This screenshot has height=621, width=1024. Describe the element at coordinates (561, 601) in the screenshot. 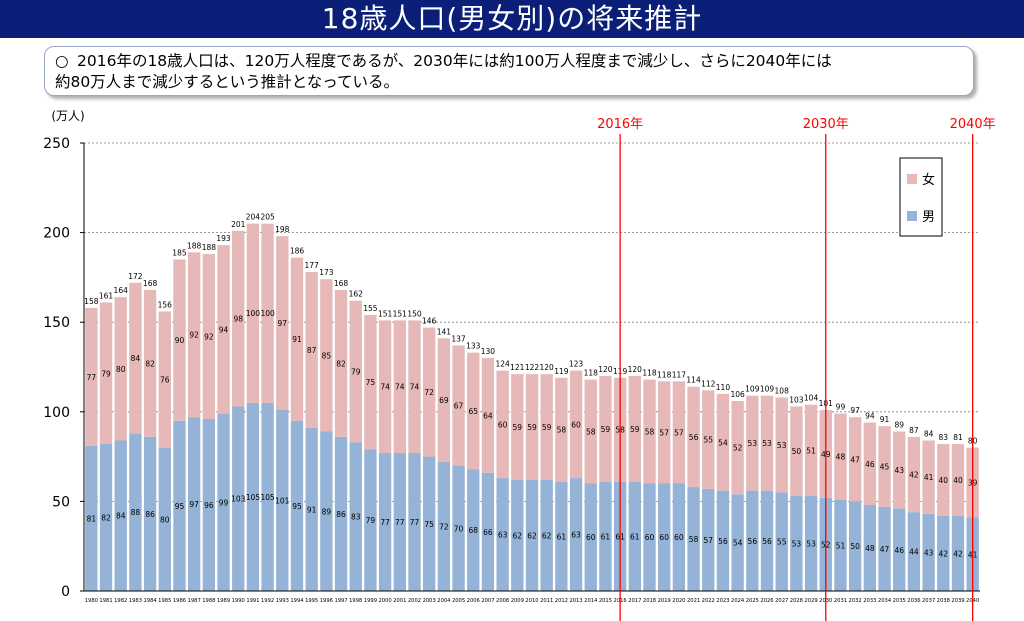

I see `x-tick-label: 2012` at that location.